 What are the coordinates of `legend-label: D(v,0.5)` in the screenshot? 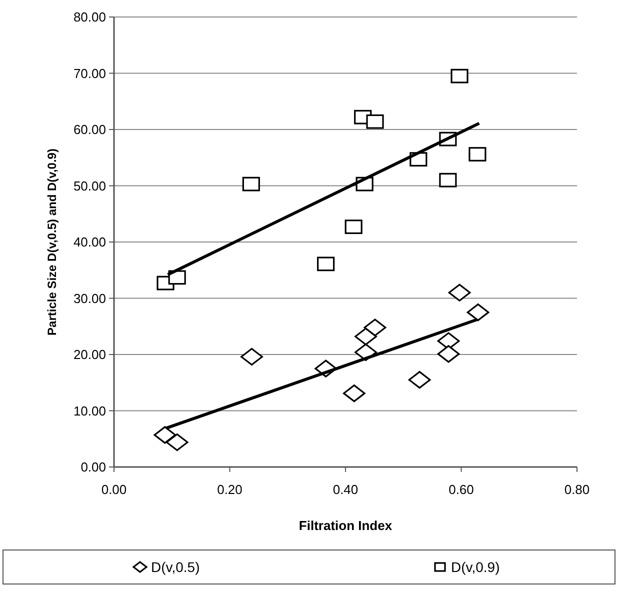 It's located at (175, 566).